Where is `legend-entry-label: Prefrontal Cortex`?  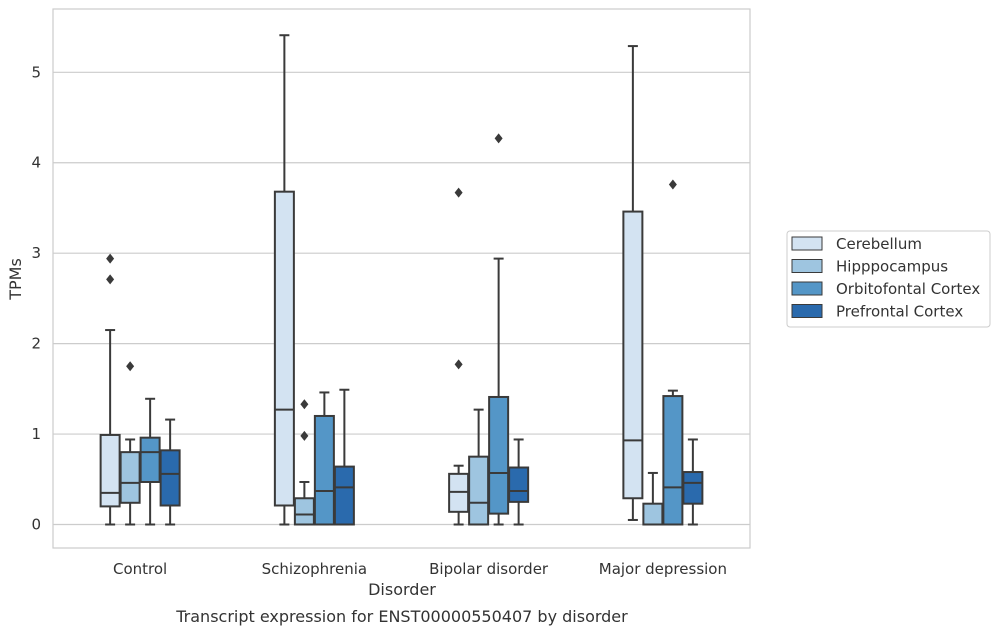
legend-entry-label: Prefrontal Cortex is located at coordinates (899, 312).